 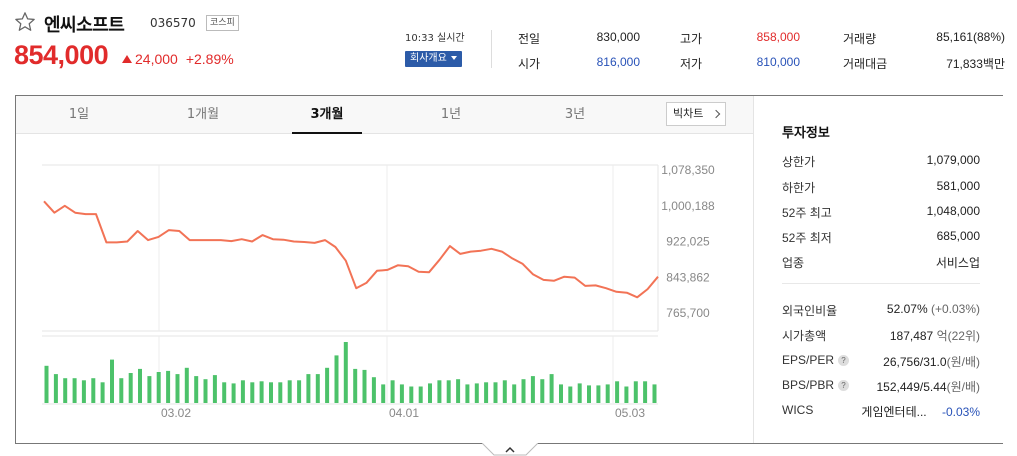 What do you see at coordinates (25, 22) in the screenshot?
I see `favorite-star-icon` at bounding box center [25, 22].